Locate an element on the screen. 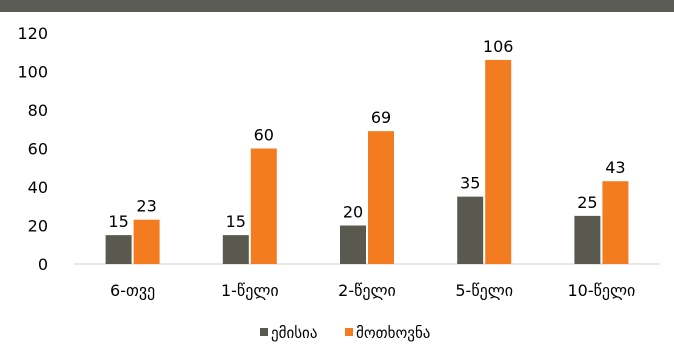 The height and width of the screenshot is (360, 674). category-label: 6-თვე is located at coordinates (132, 290).